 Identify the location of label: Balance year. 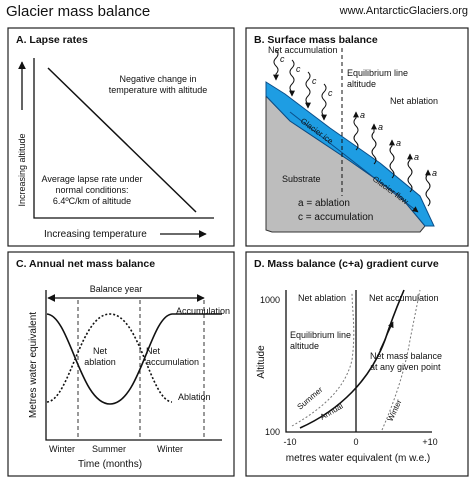
(116, 289).